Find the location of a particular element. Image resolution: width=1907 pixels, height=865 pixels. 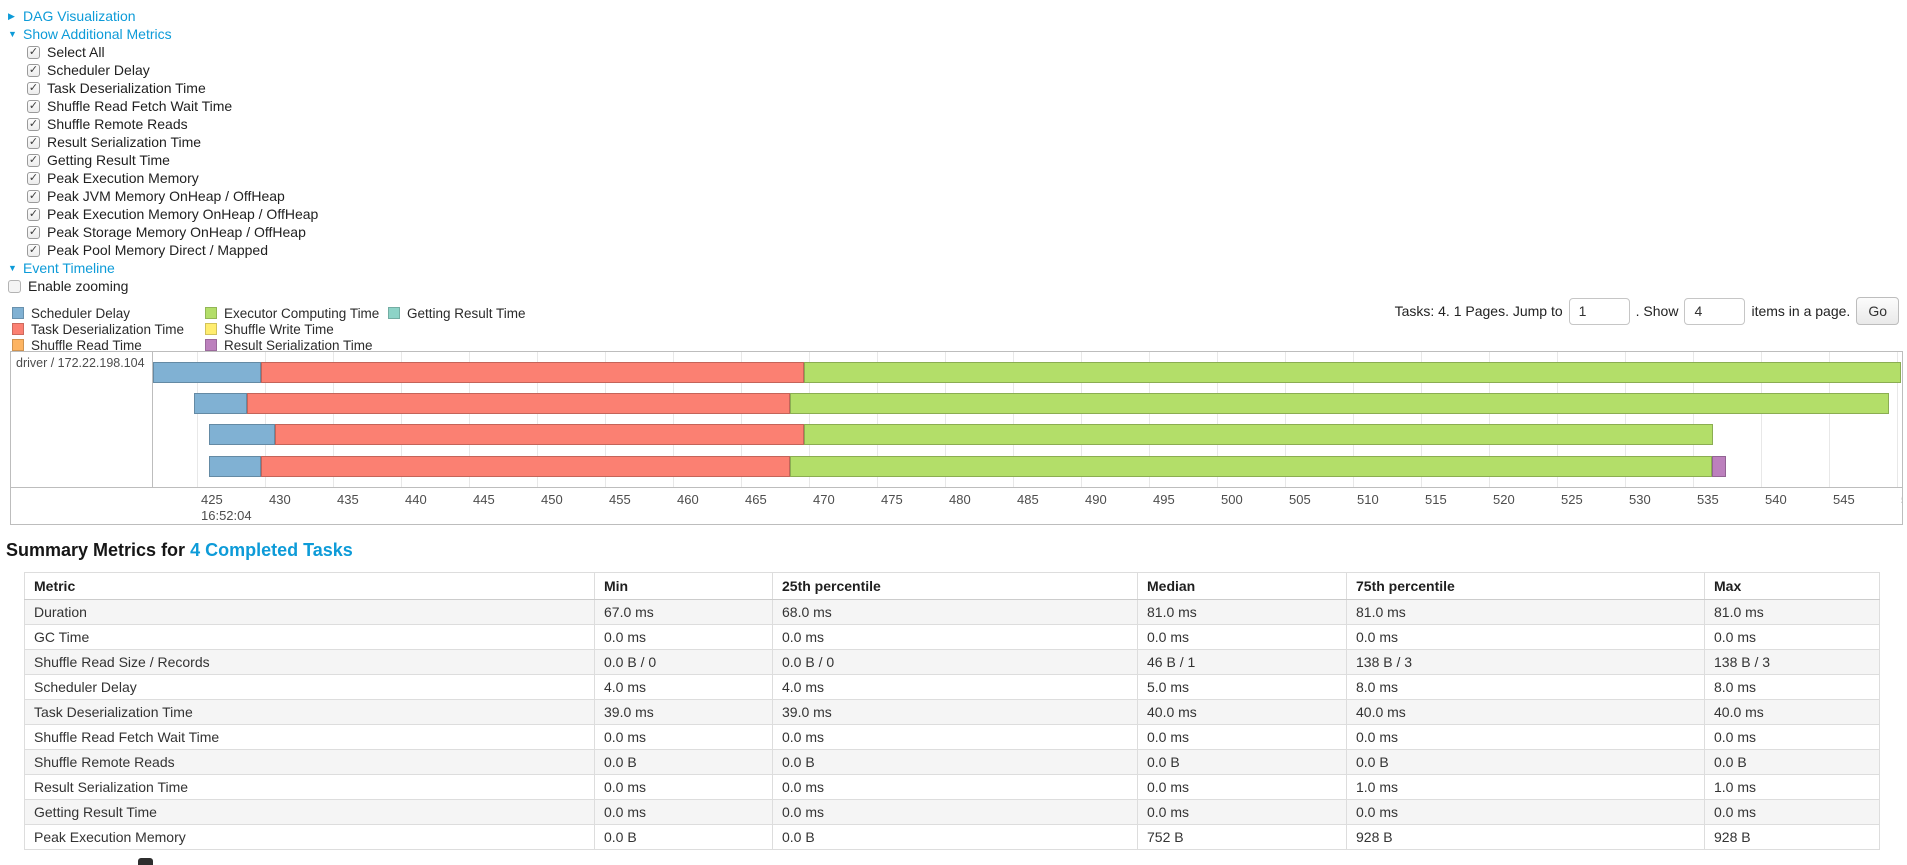

metric-checkbox-label: Scheduler Delay is located at coordinates (98, 70).